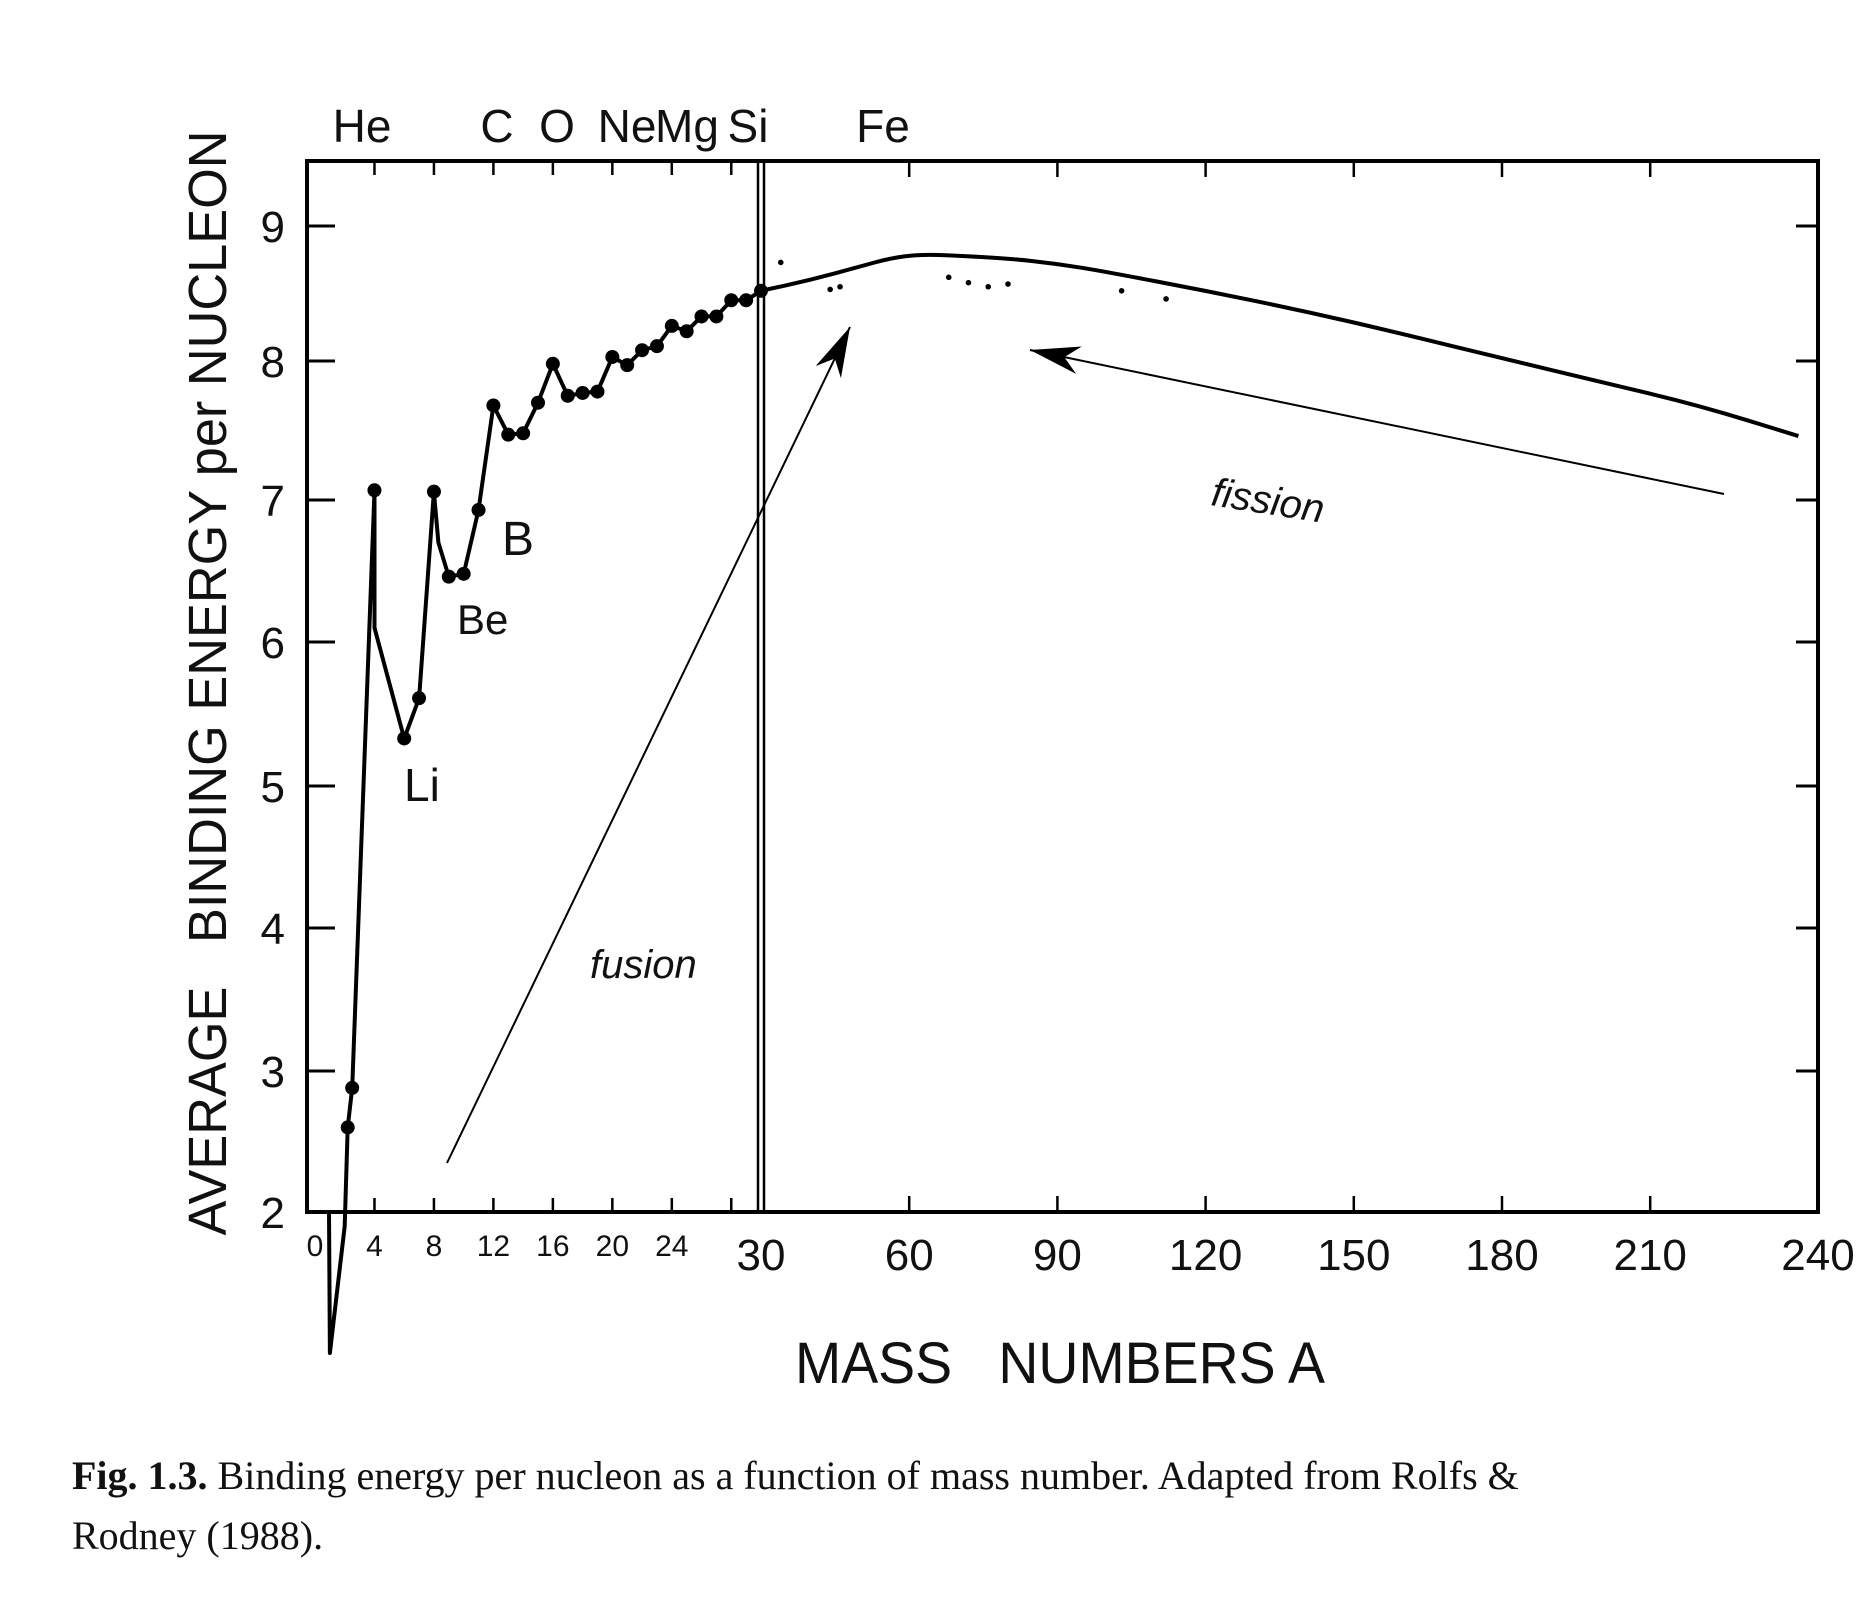 The height and width of the screenshot is (1603, 1872). Describe the element at coordinates (362, 126) in the screenshot. I see `element-label-he: He` at that location.